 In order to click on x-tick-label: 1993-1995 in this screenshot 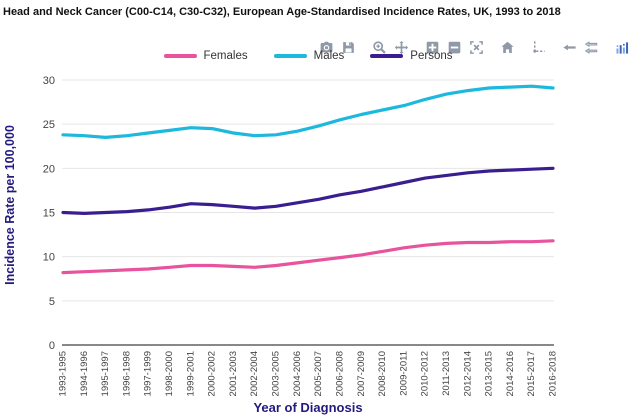, I will do `click(63, 373)`.